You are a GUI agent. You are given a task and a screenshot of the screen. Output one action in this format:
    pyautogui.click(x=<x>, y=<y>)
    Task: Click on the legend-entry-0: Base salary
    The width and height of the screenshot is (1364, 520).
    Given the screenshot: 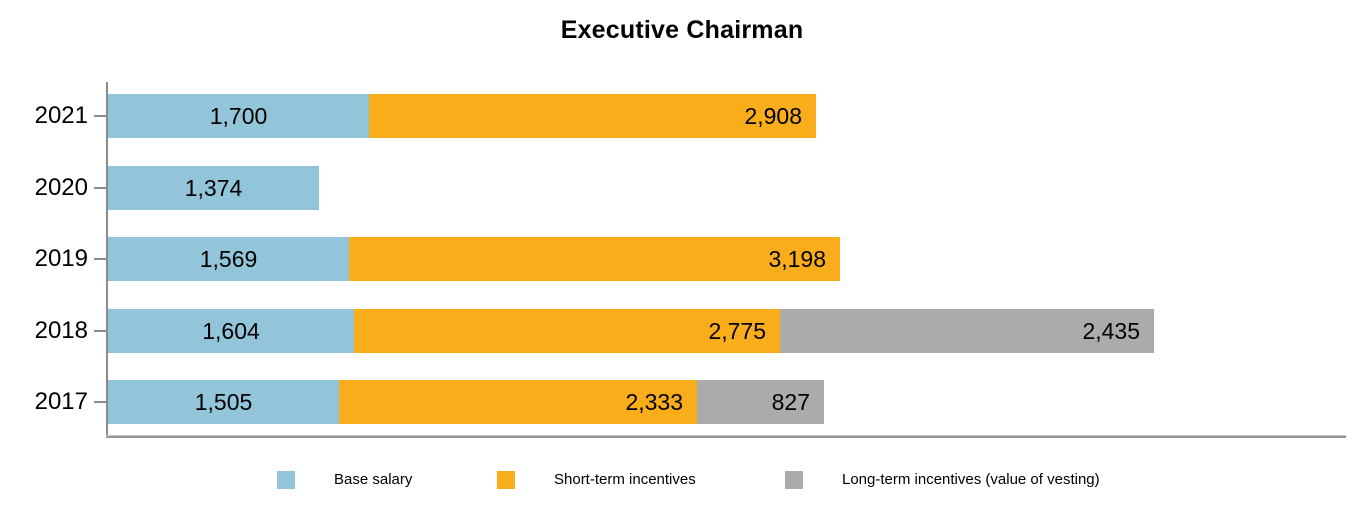 What is the action you would take?
    pyautogui.click(x=344, y=479)
    